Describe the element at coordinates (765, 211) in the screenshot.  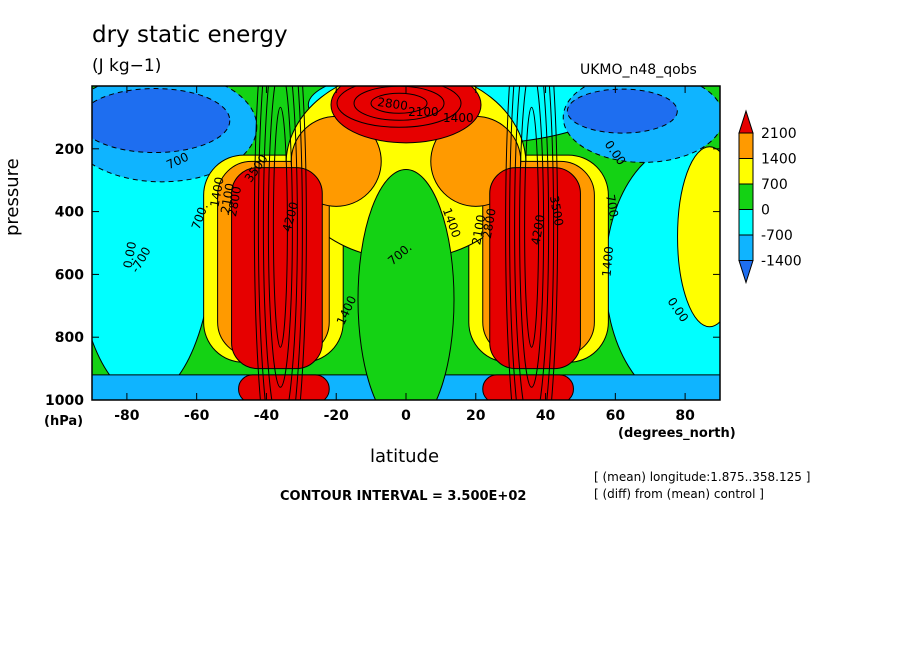
I see `colorbar-label: 0` at that location.